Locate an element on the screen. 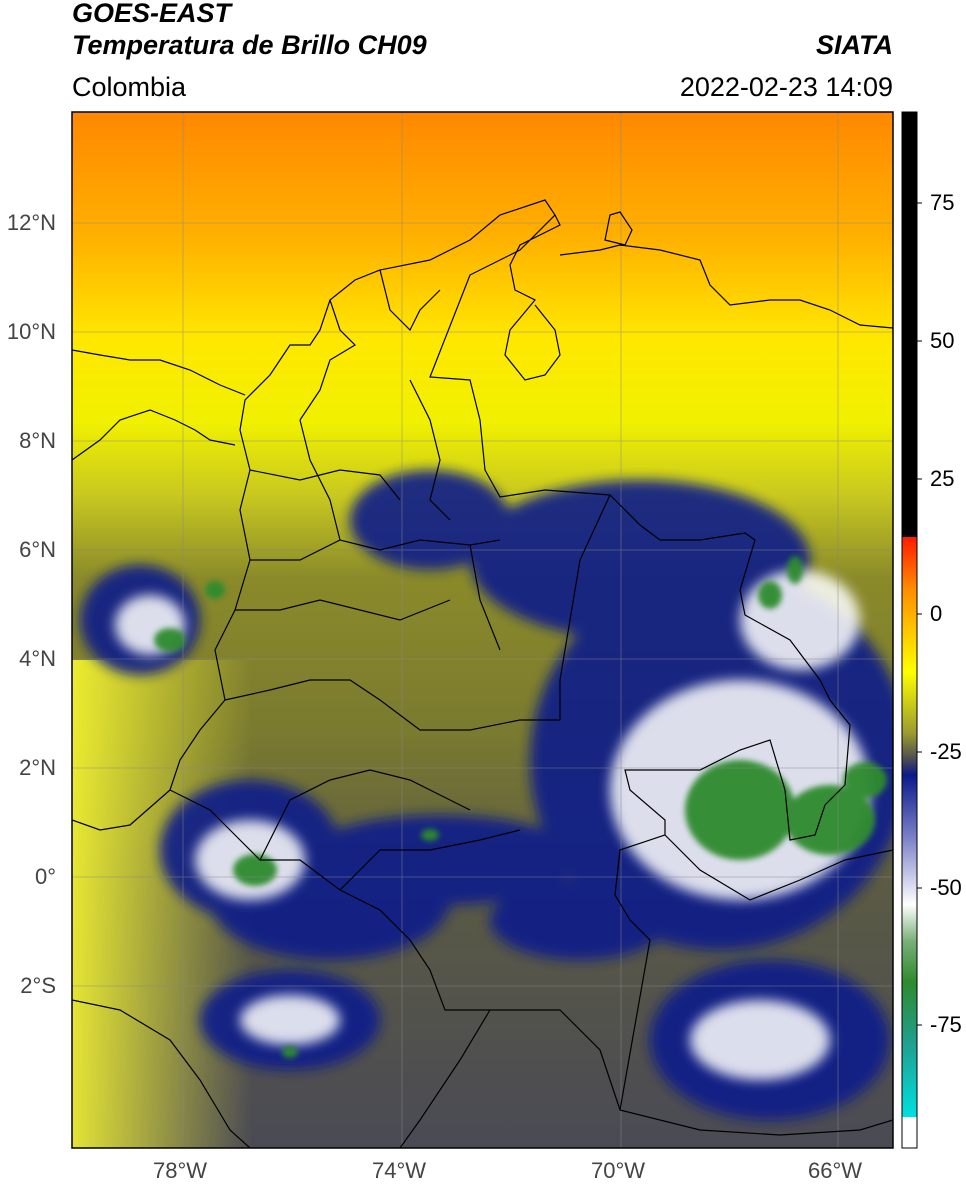 The width and height of the screenshot is (966, 1190). lat-tick: 6°N is located at coordinates (37, 549).